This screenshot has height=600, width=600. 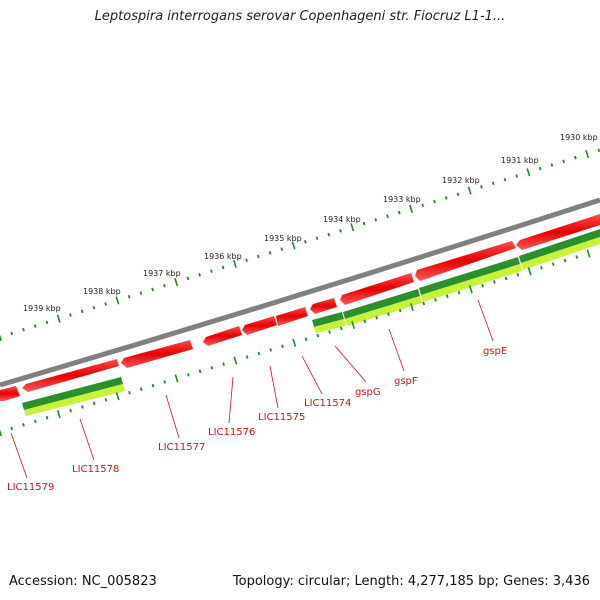 I want to click on gene-gspf-feature, so click(x=377, y=289).